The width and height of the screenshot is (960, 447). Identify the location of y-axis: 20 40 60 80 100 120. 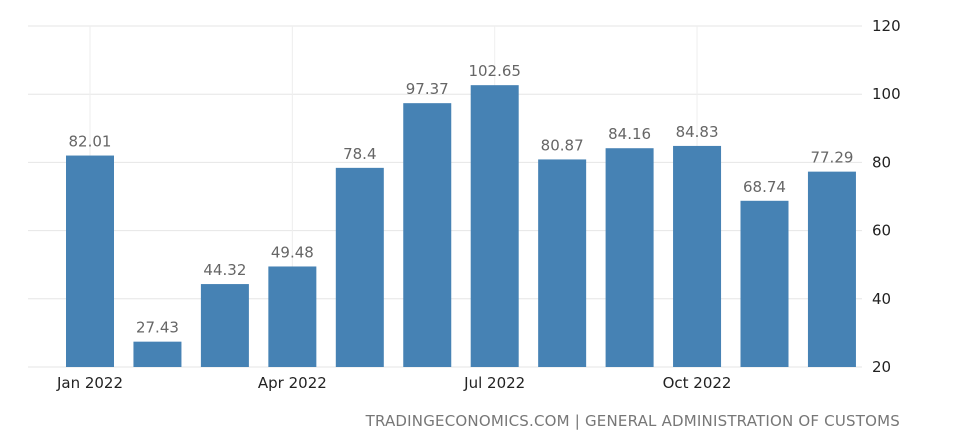
(886, 196).